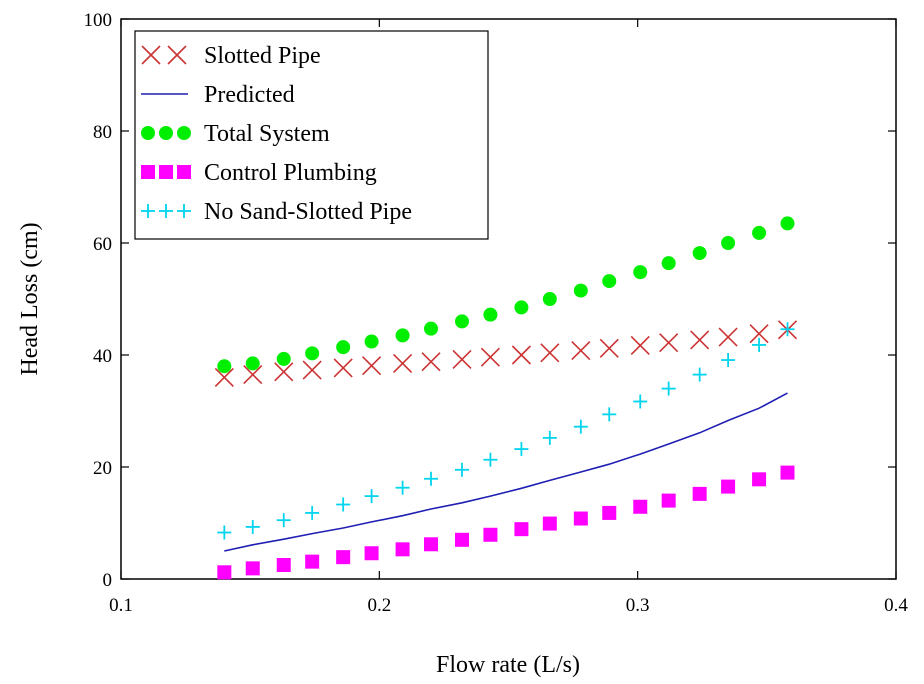  Describe the element at coordinates (508, 665) in the screenshot. I see `x-axis-title: Flow rate (L/s)` at that location.